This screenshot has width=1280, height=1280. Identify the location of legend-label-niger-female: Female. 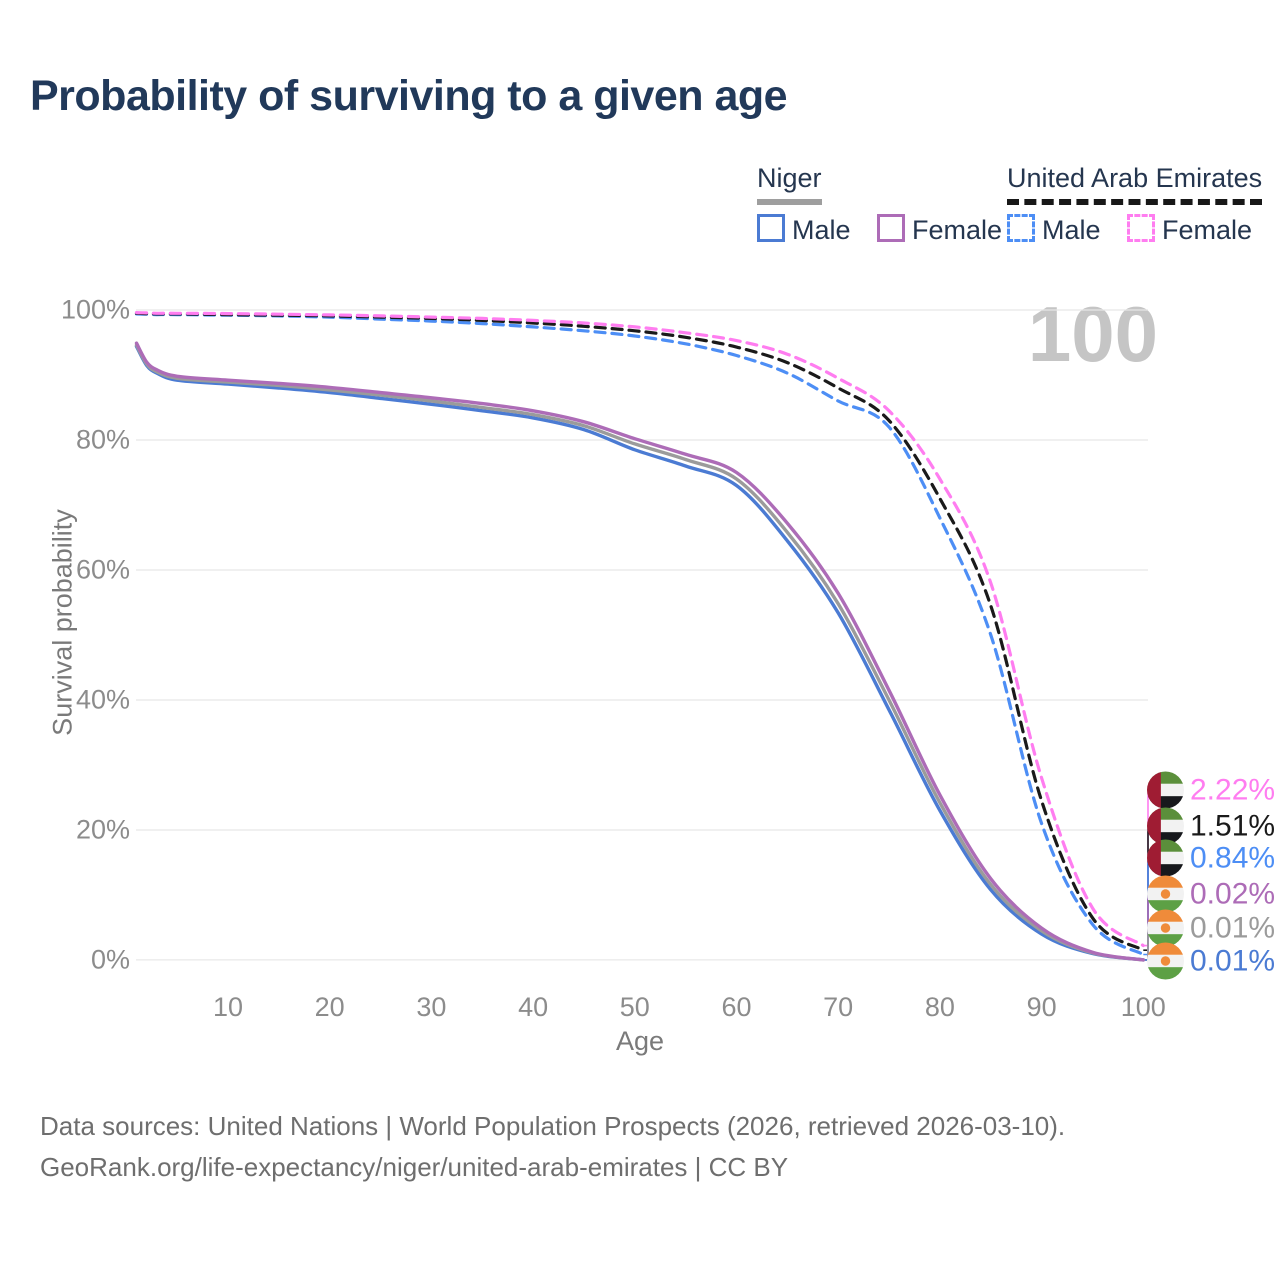
(957, 230).